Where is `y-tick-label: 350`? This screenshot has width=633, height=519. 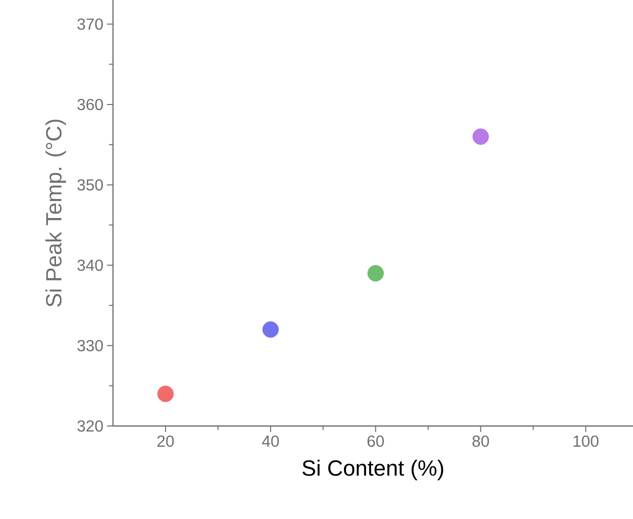
y-tick-label: 350 is located at coordinates (90, 185).